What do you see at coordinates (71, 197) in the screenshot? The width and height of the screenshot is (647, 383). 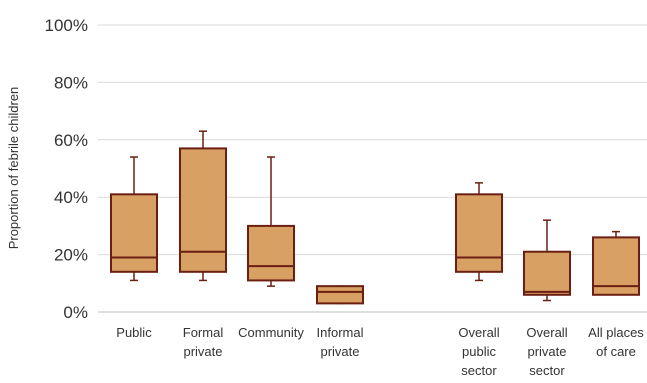 I see `y-tick-label: 40%` at bounding box center [71, 197].